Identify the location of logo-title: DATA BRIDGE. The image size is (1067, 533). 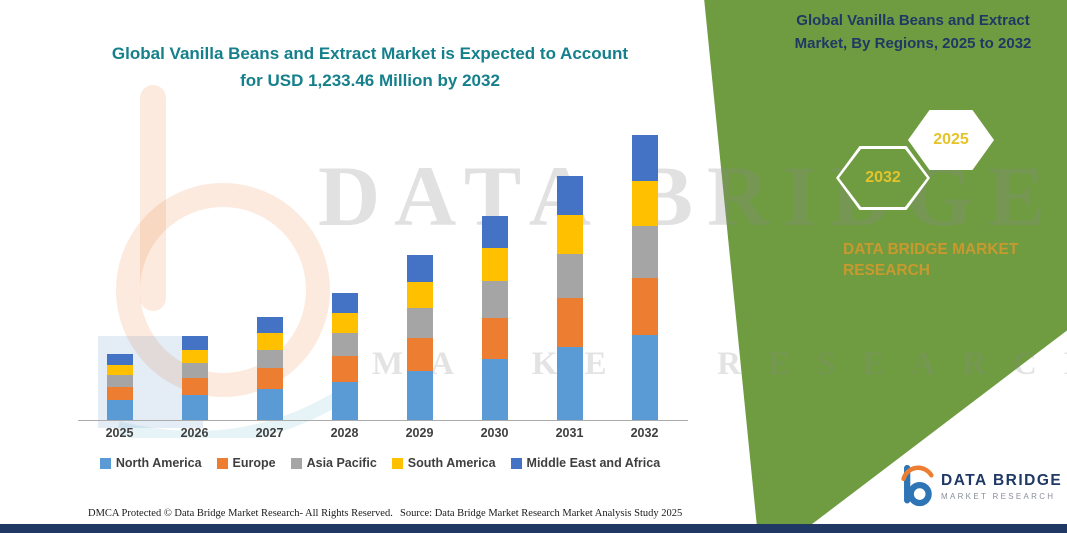
(1002, 480).